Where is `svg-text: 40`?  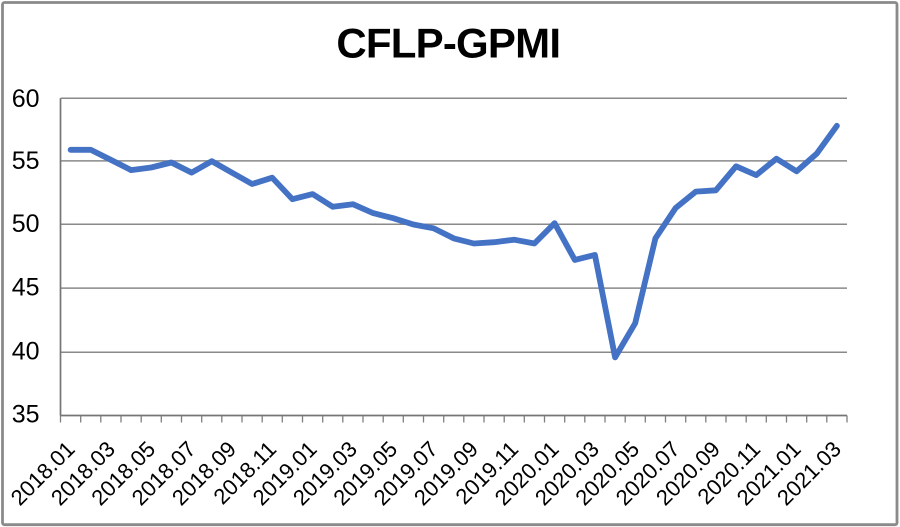
svg-text: 40 is located at coordinates (26, 351).